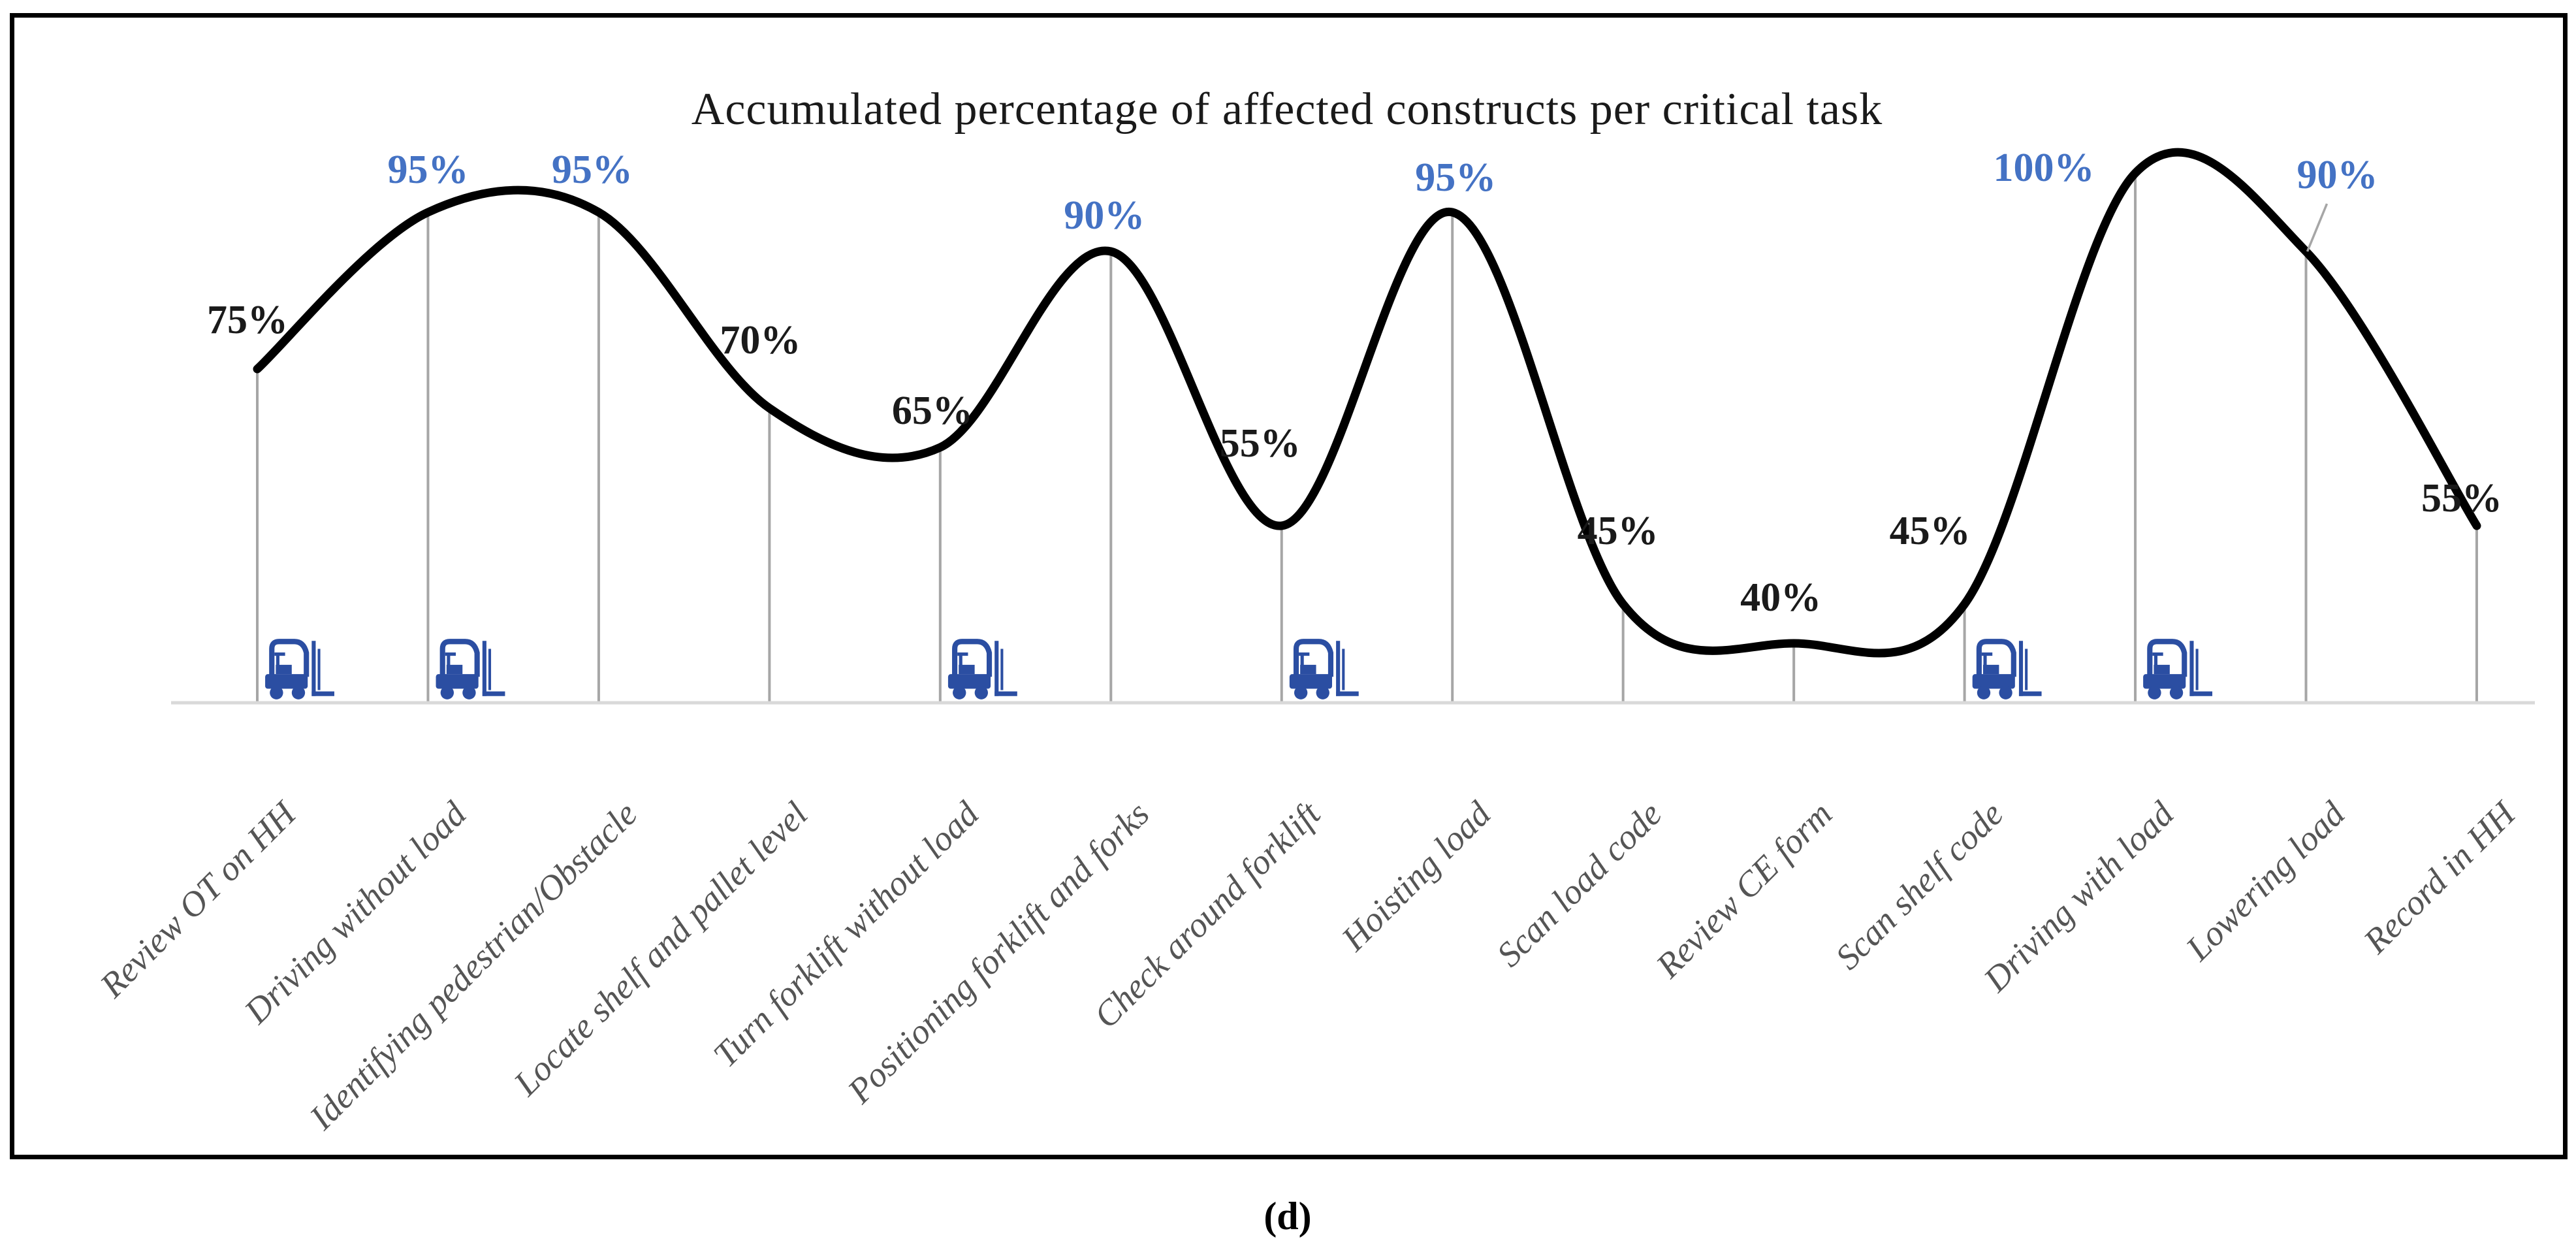 The image size is (2576, 1254). Describe the element at coordinates (1781, 597) in the screenshot. I see `data-label-9: 40%` at that location.